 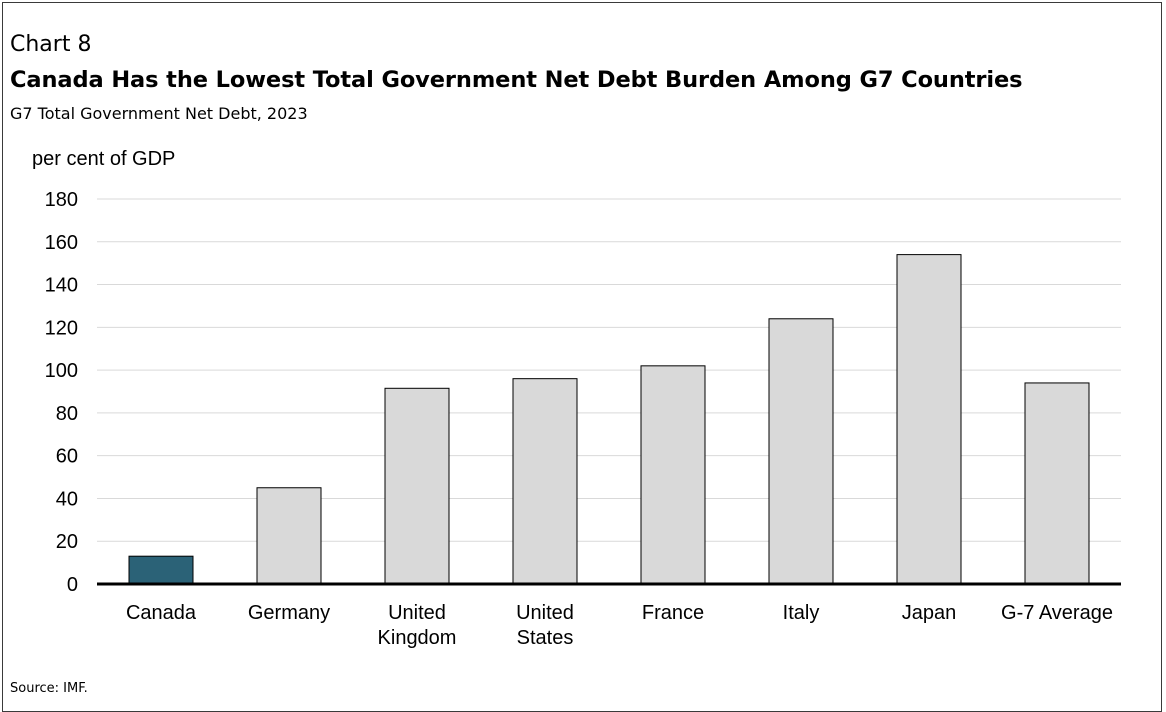 What do you see at coordinates (72, 585) in the screenshot?
I see `y-tick-label: 0` at bounding box center [72, 585].